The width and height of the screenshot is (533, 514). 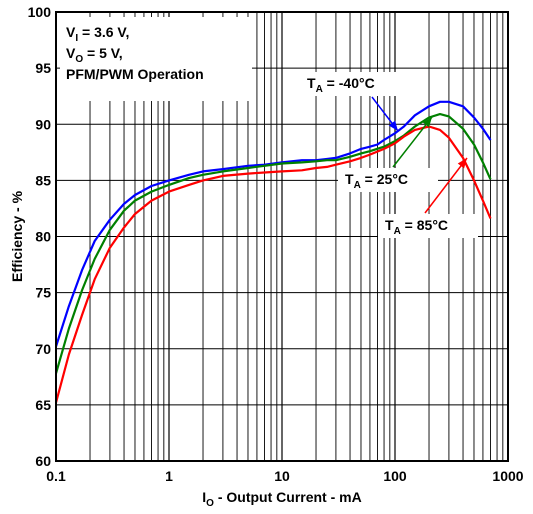 I want to click on x-tick-label: 100, so click(x=395, y=476).